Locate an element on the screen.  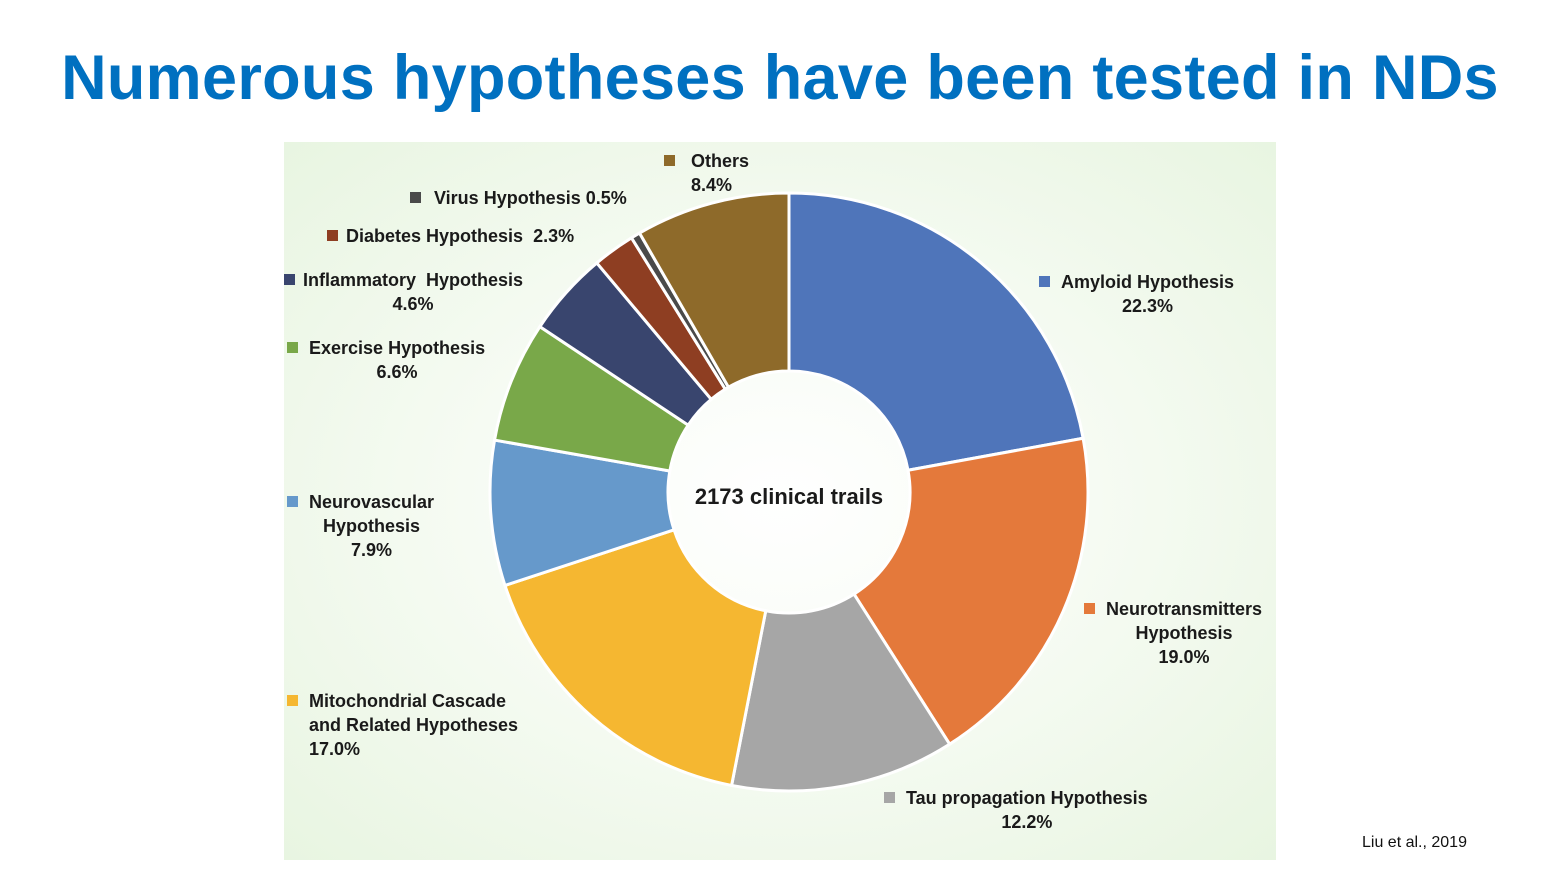
legend-label-exercise: Exercise Hypothesis 6.6% is located at coordinates (386, 360).